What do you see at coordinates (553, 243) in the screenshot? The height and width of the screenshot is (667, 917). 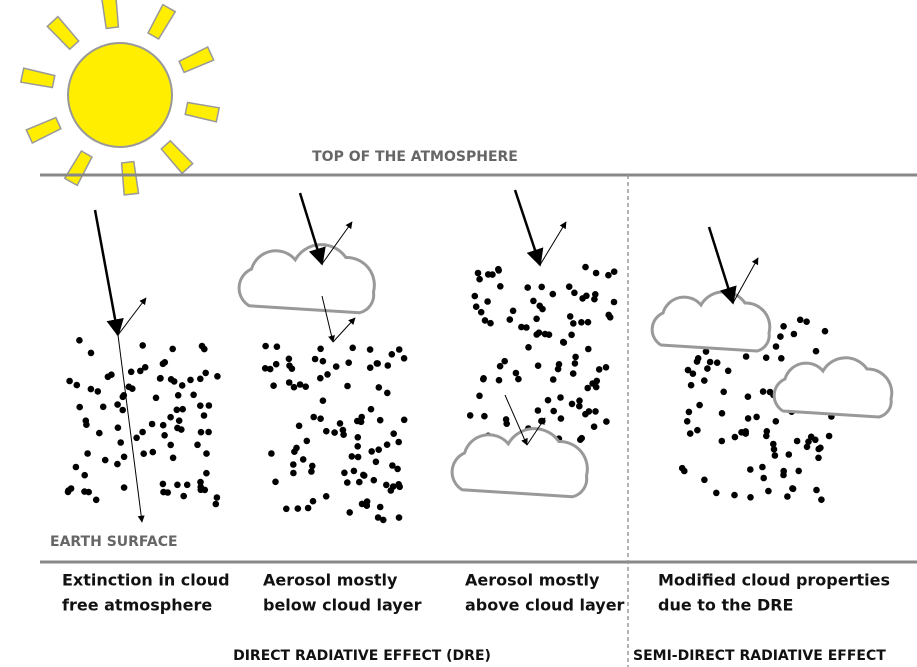 I see `scattered-ray` at bounding box center [553, 243].